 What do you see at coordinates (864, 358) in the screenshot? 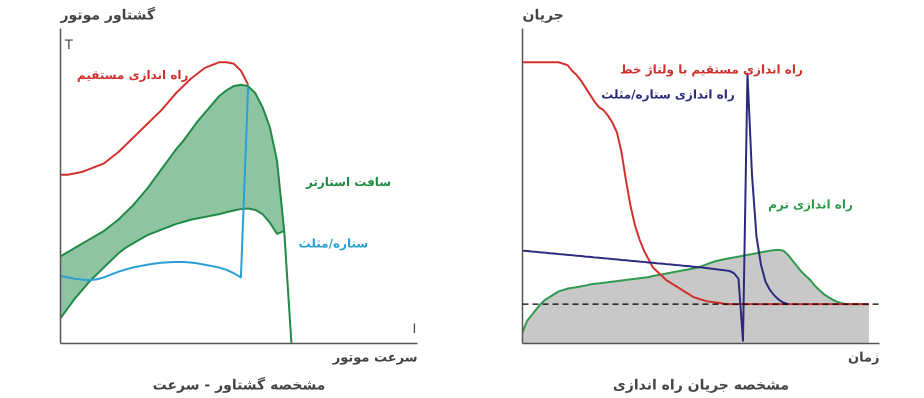
I see `x-axis-title: زمان` at bounding box center [864, 358].